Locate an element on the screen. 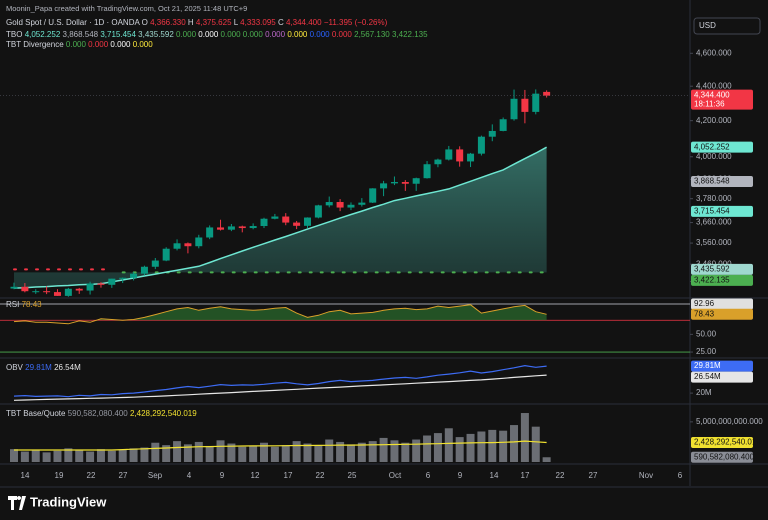 This screenshot has width=768, height=520. x-tick-label: 4 is located at coordinates (189, 475).